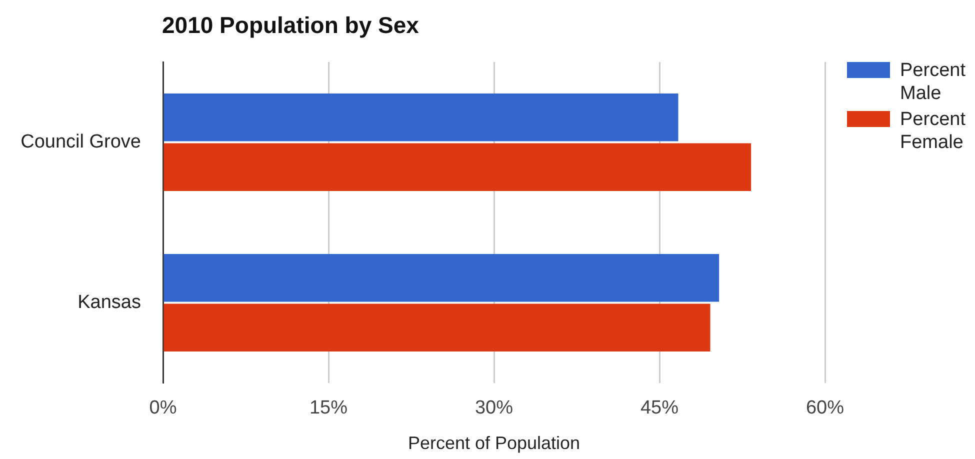  I want to click on x-tick-label: 30%, so click(494, 408).